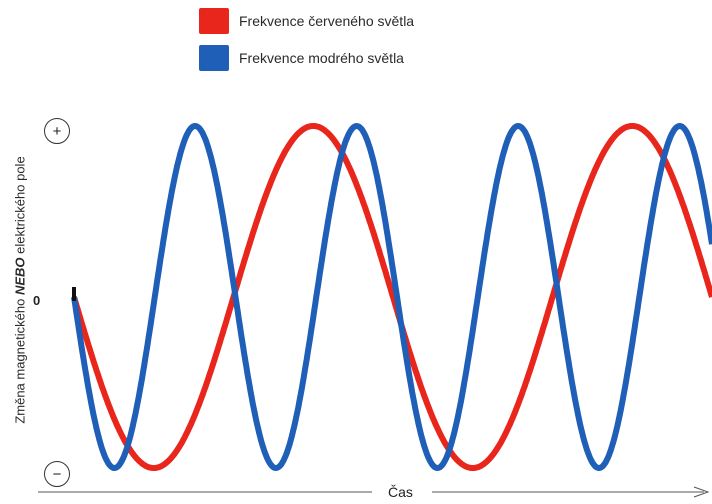 This screenshot has height=504, width=712. What do you see at coordinates (20, 207) in the screenshot?
I see `y-axis-label-suffix: elektrického pole` at bounding box center [20, 207].